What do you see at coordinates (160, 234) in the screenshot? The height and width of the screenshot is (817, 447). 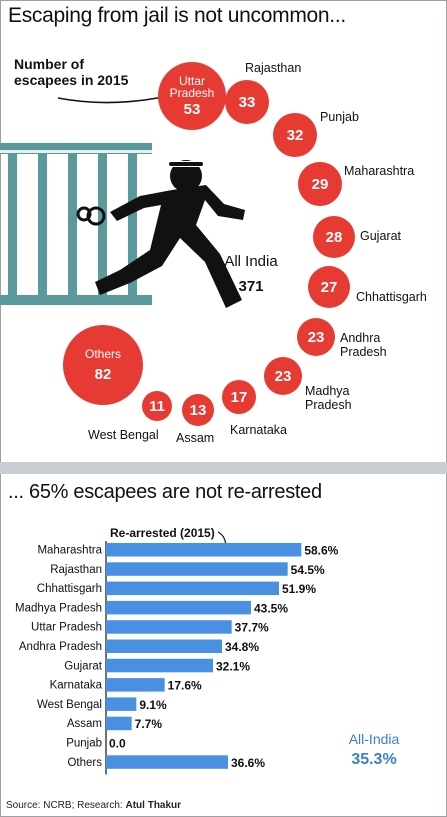 I see `running-prisoner-icon` at bounding box center [160, 234].